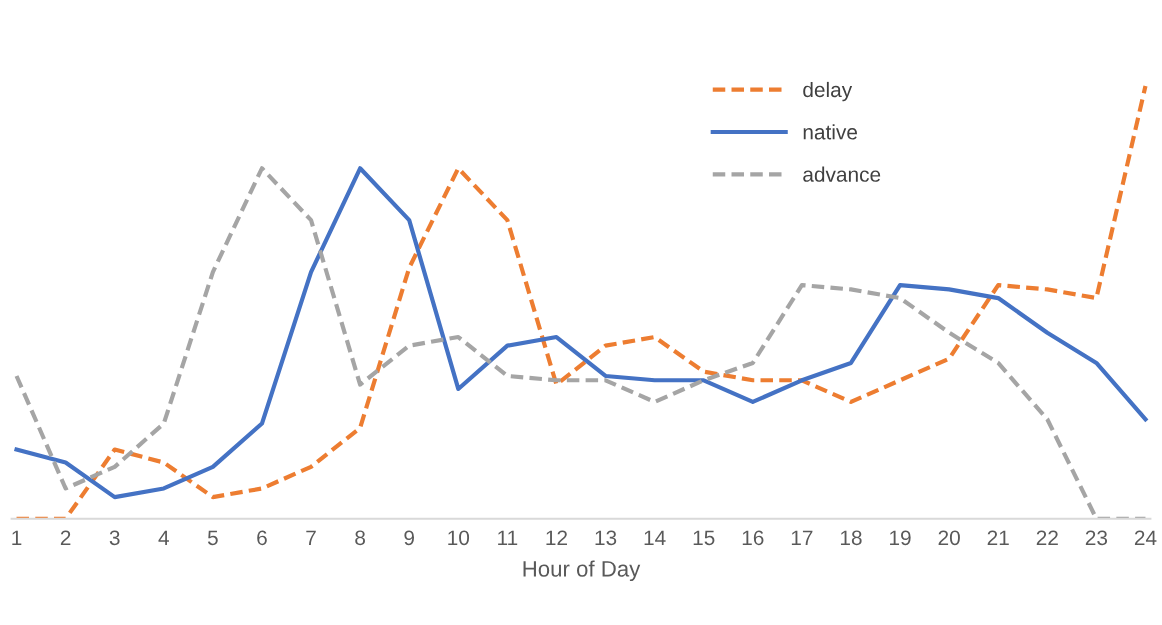 This screenshot has height=625, width=1162. What do you see at coordinates (1047, 537) in the screenshot?
I see `x-tick-label: 22` at bounding box center [1047, 537].